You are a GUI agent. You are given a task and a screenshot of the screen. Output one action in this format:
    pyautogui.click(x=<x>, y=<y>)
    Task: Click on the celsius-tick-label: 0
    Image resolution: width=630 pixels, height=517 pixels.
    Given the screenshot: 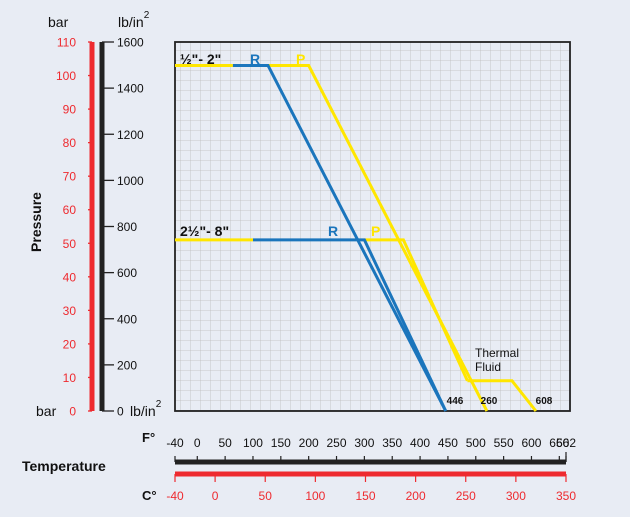 What is the action you would take?
    pyautogui.click(x=215, y=496)
    